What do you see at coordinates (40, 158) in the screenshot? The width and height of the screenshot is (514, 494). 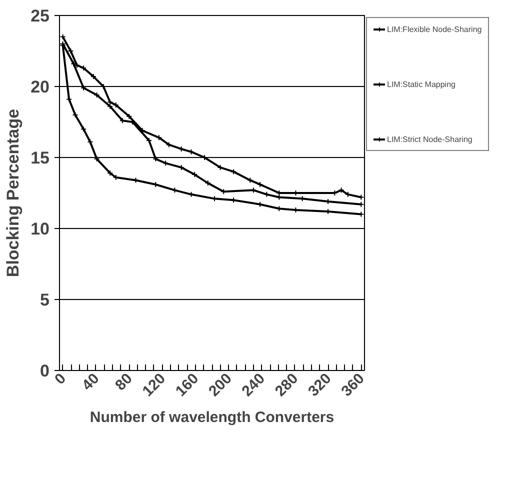 I see `y-tick-label: 15` at bounding box center [40, 158].